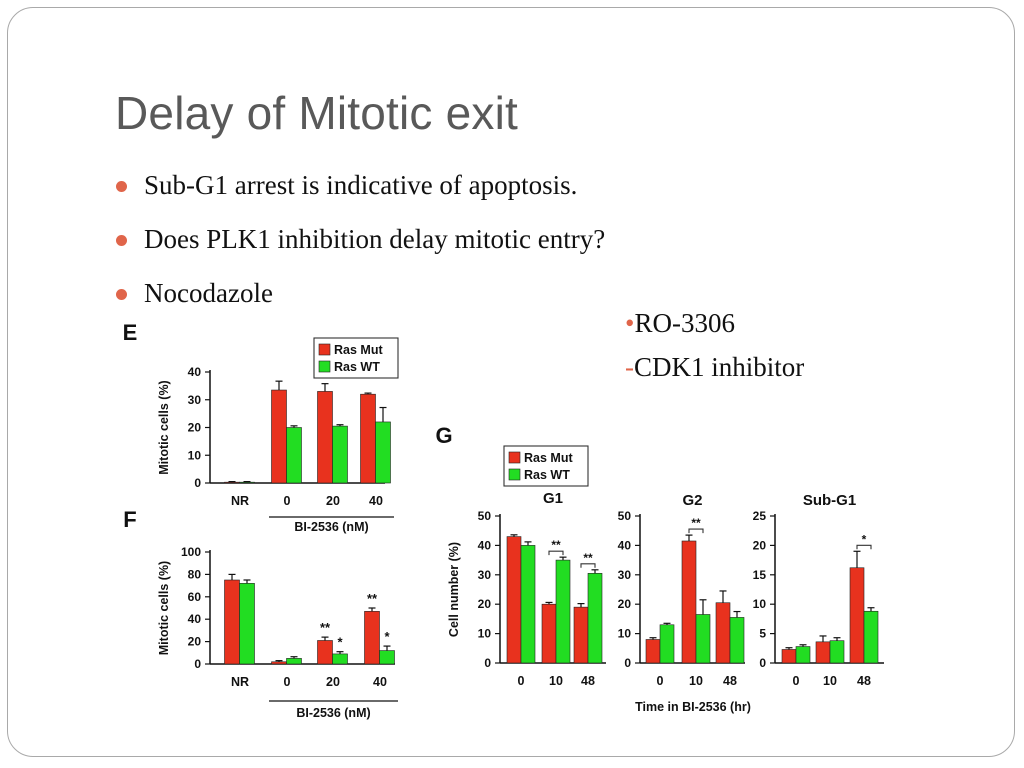 This screenshot has height=768, width=1024. What do you see at coordinates (195, 574) in the screenshot?
I see `y-tick-label: 80` at bounding box center [195, 574].